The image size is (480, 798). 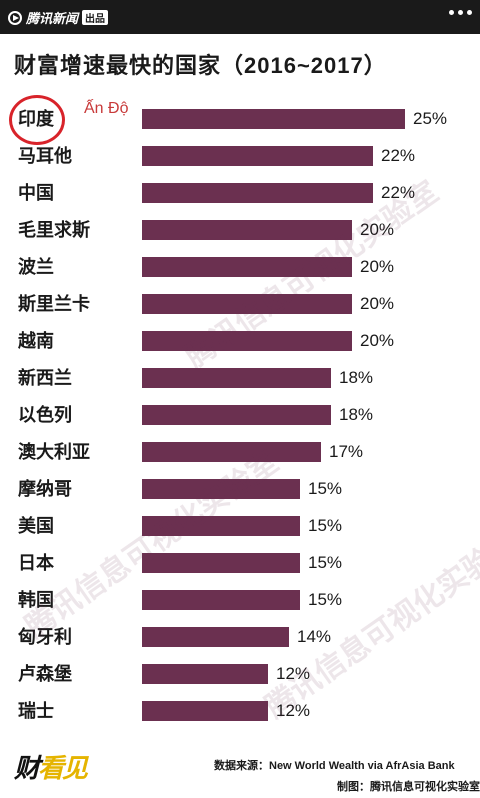 I want to click on category-label: 中国, so click(x=36, y=193).